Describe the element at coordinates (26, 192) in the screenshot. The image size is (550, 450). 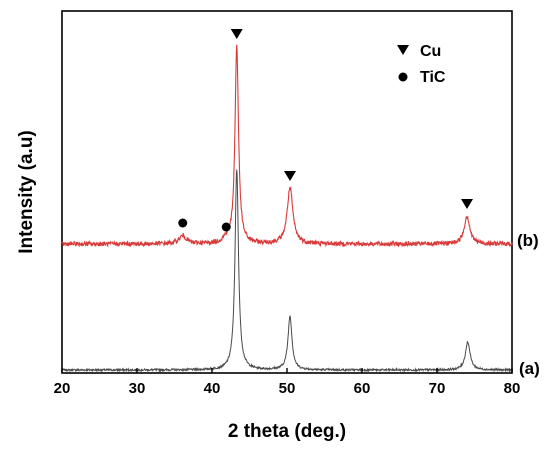
I see `y-axis-title: Intensity (a.u)` at that location.